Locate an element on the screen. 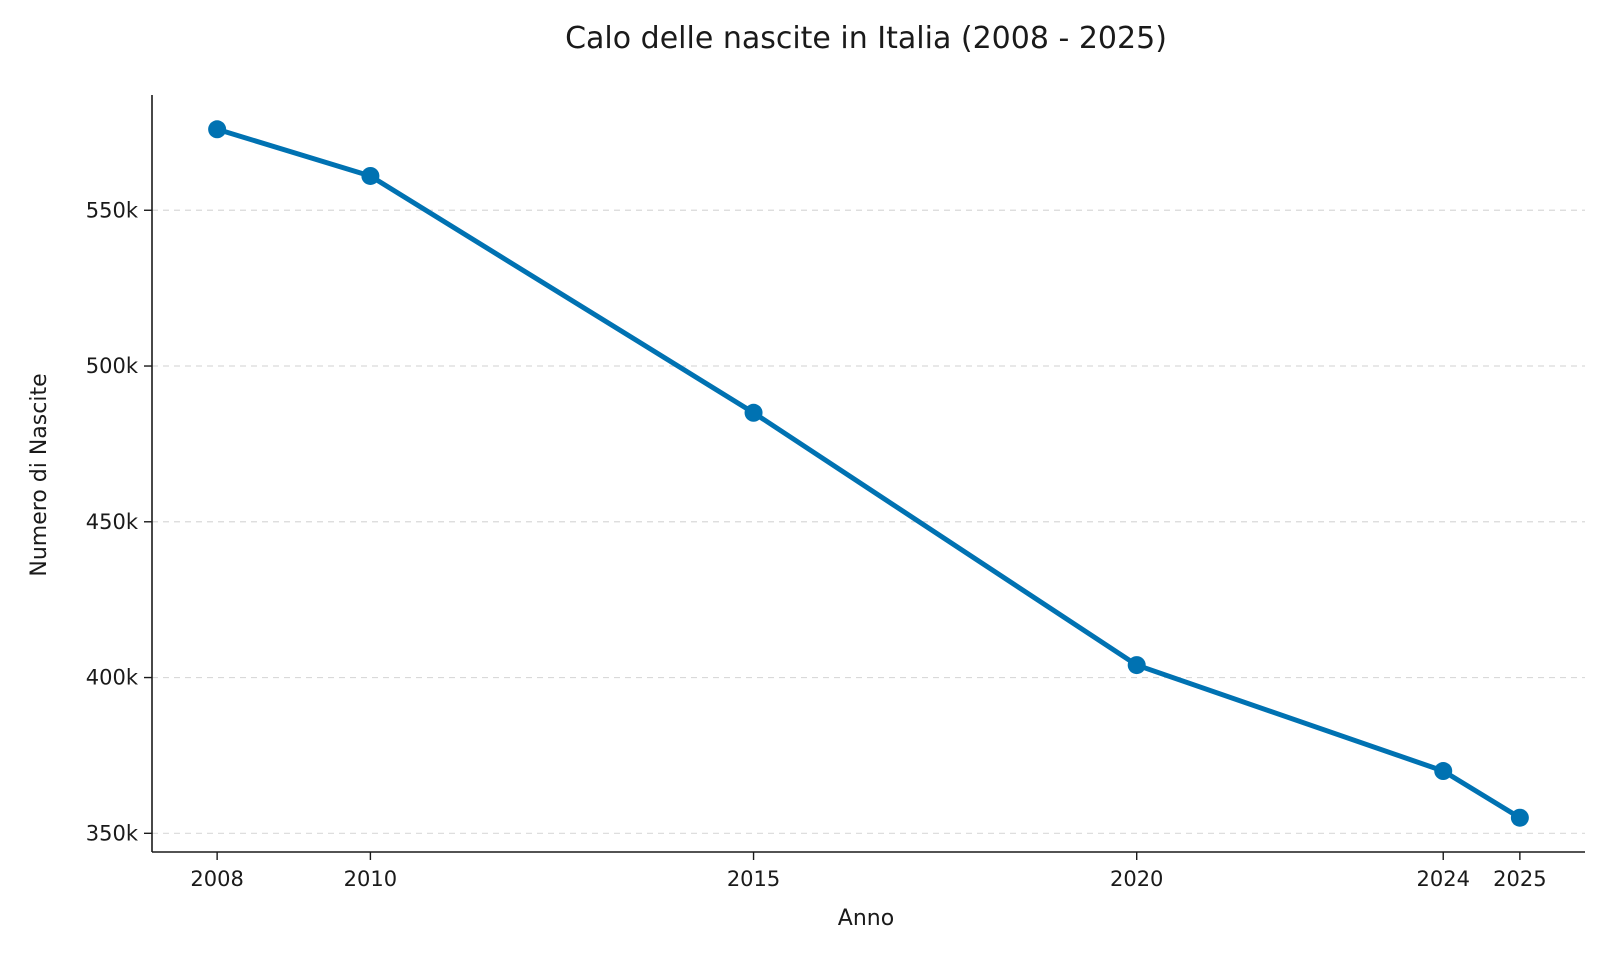 The width and height of the screenshot is (1600, 960). y-tick-label: 400k is located at coordinates (112, 678).